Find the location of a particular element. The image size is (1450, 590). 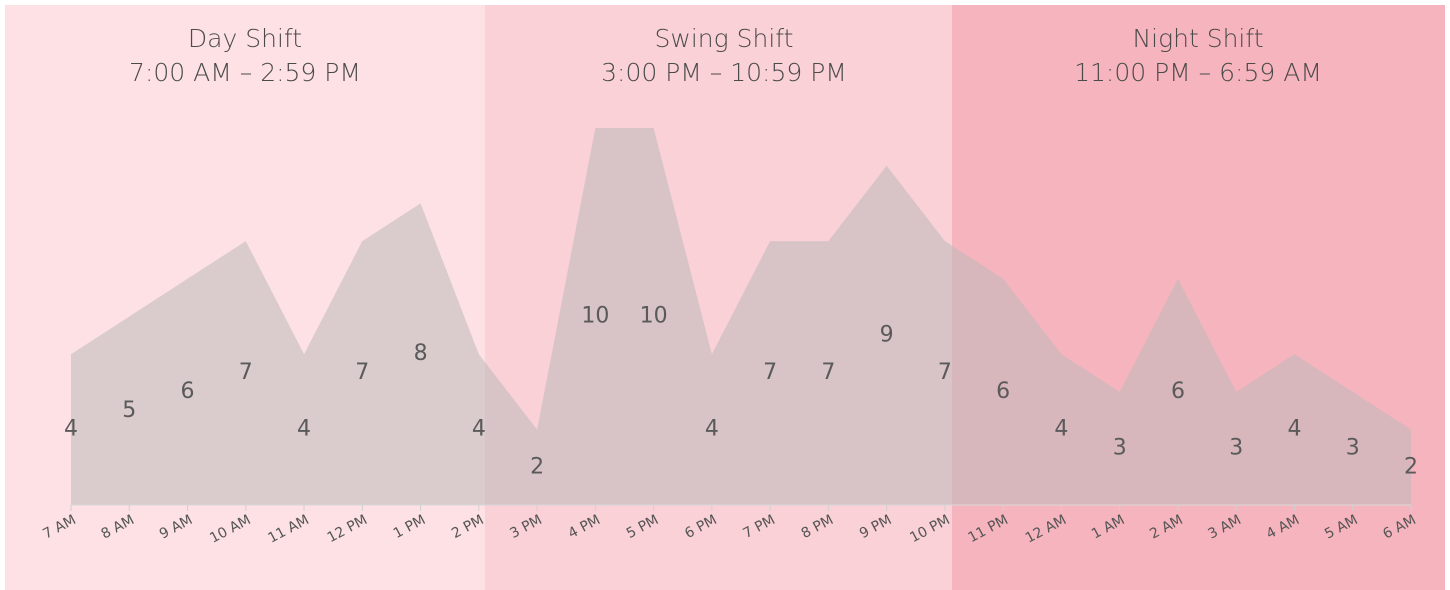

band-title: Day Shift is located at coordinates (245, 38).